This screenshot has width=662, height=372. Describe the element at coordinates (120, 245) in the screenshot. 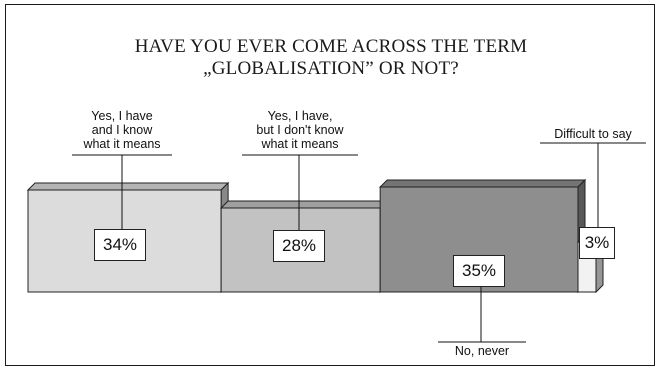

I see `value-label-yes-know: 34%` at that location.